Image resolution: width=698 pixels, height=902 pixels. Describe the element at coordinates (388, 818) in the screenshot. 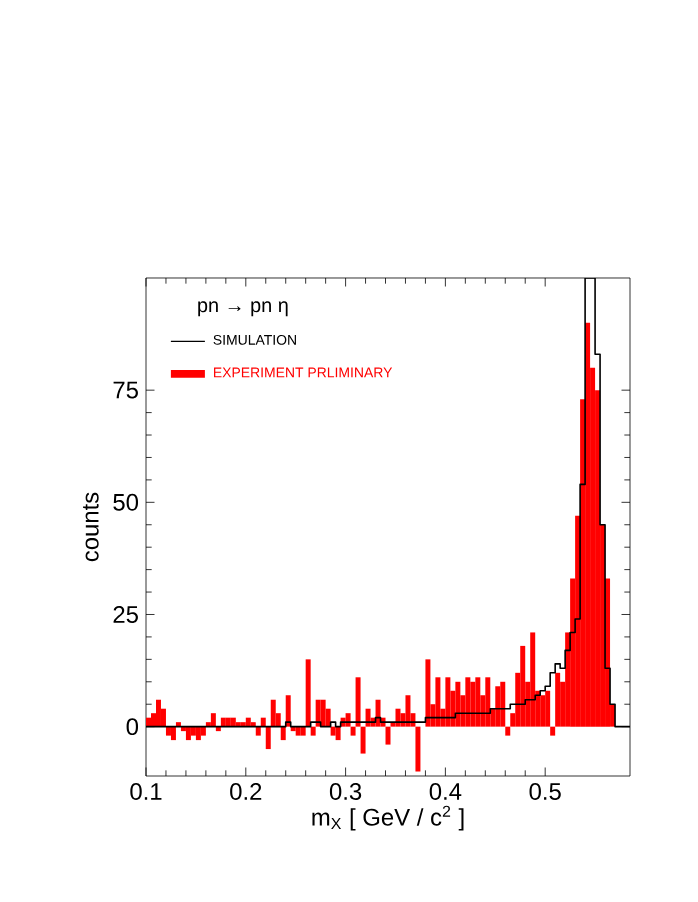

I see `x-axis-title: m$_{X}$ [ GeV / c$^{2}$ ]` at that location.